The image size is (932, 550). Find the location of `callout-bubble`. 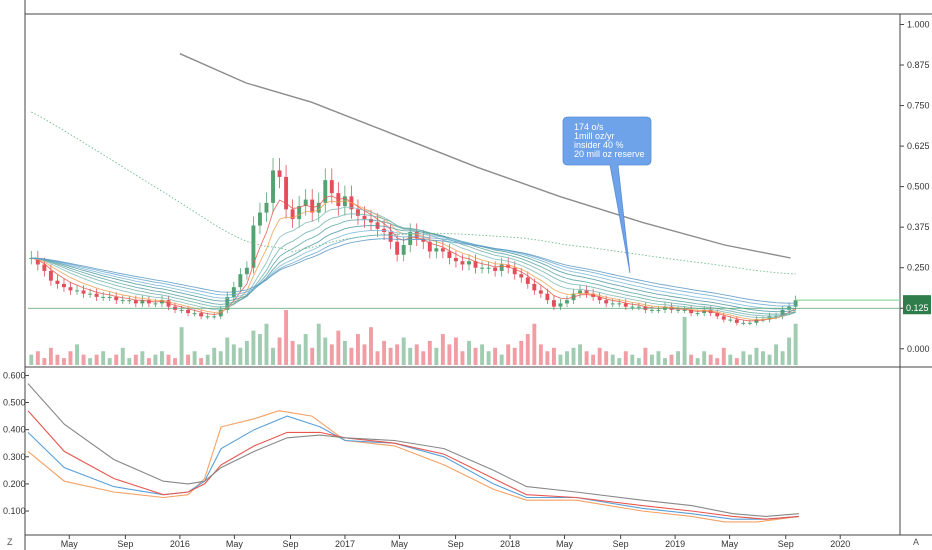

callout-bubble is located at coordinates (607, 195).